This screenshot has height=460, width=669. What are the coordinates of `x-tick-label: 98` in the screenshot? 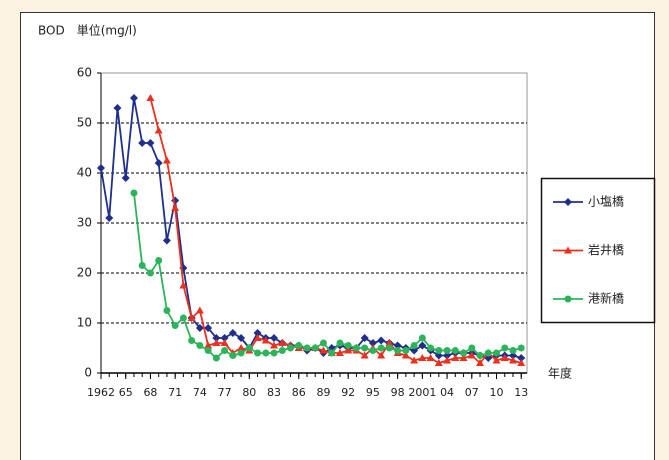 It's located at (398, 392).